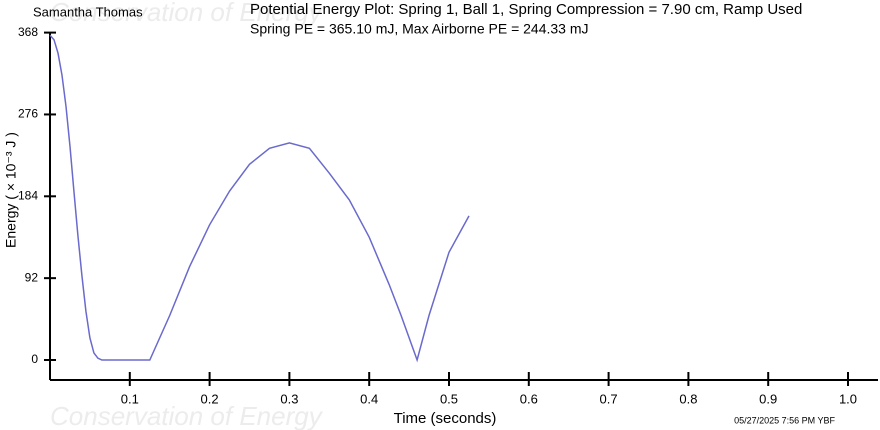  Describe the element at coordinates (848, 398) in the screenshot. I see `x-tick-label: 1.0` at that location.